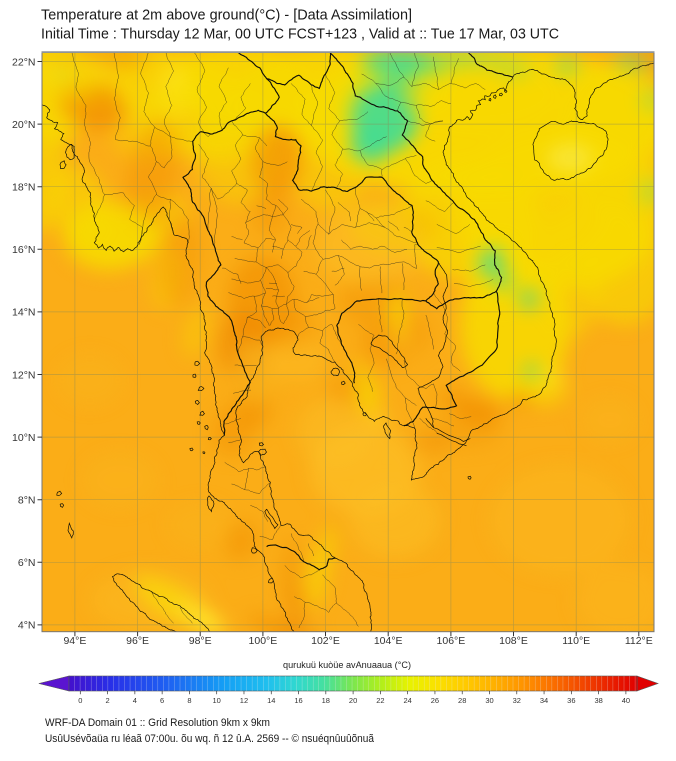  Describe the element at coordinates (388, 641) in the screenshot. I see `svg-text: 104°E` at that location.